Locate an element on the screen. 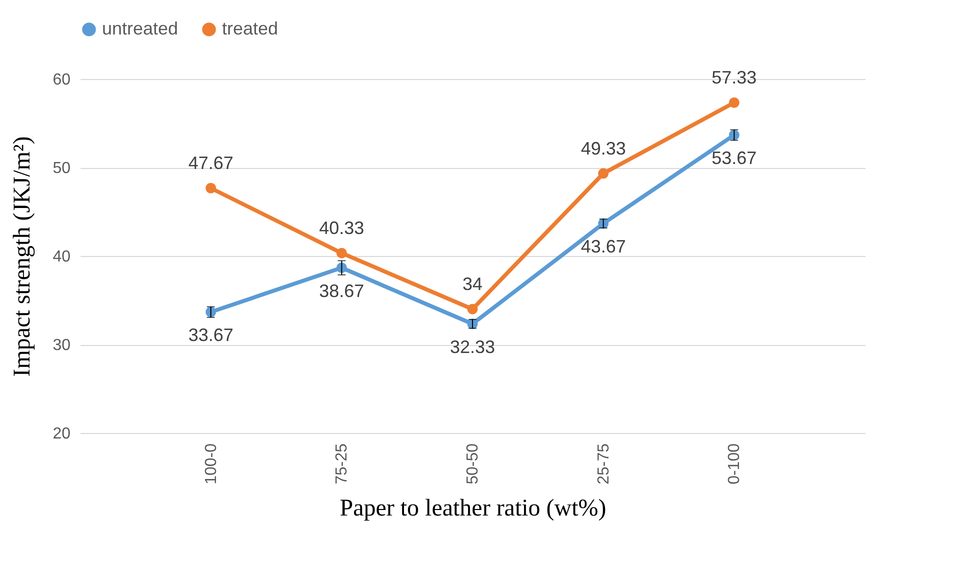 The width and height of the screenshot is (954, 571). data-label: 38.67 is located at coordinates (341, 290).